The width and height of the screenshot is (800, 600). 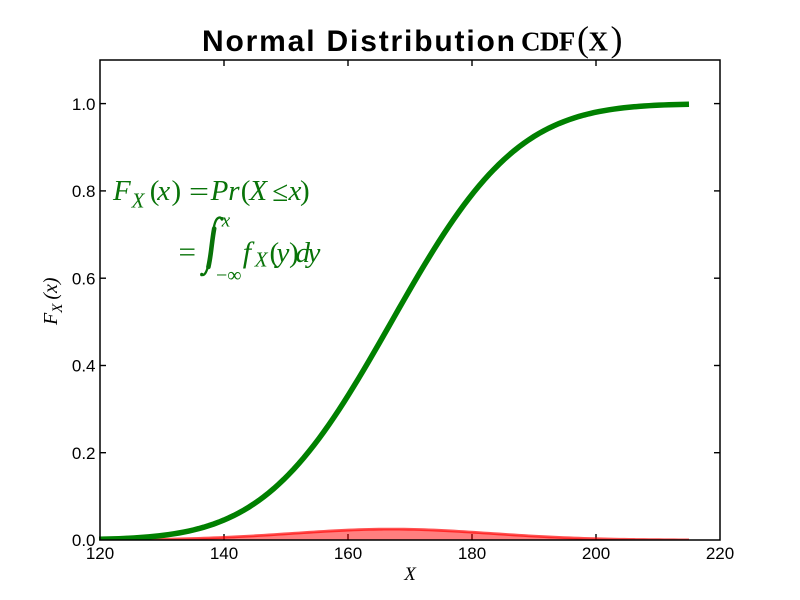 What do you see at coordinates (84, 191) in the screenshot?
I see `svg-text: 0.8` at bounding box center [84, 191].